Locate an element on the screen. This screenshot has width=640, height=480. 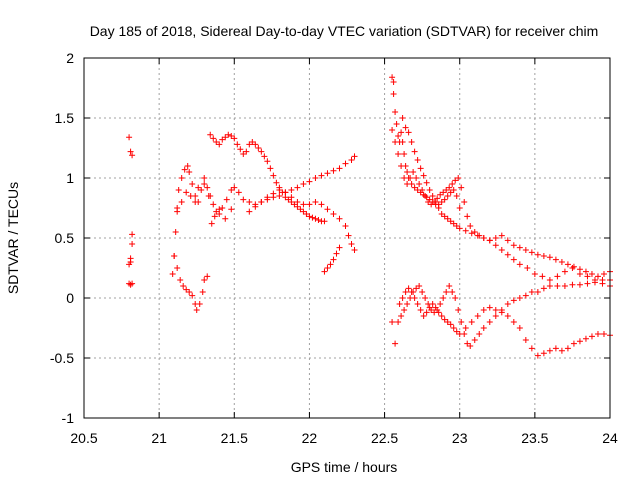
x-tick-label: 21.5 is located at coordinates (234, 438).